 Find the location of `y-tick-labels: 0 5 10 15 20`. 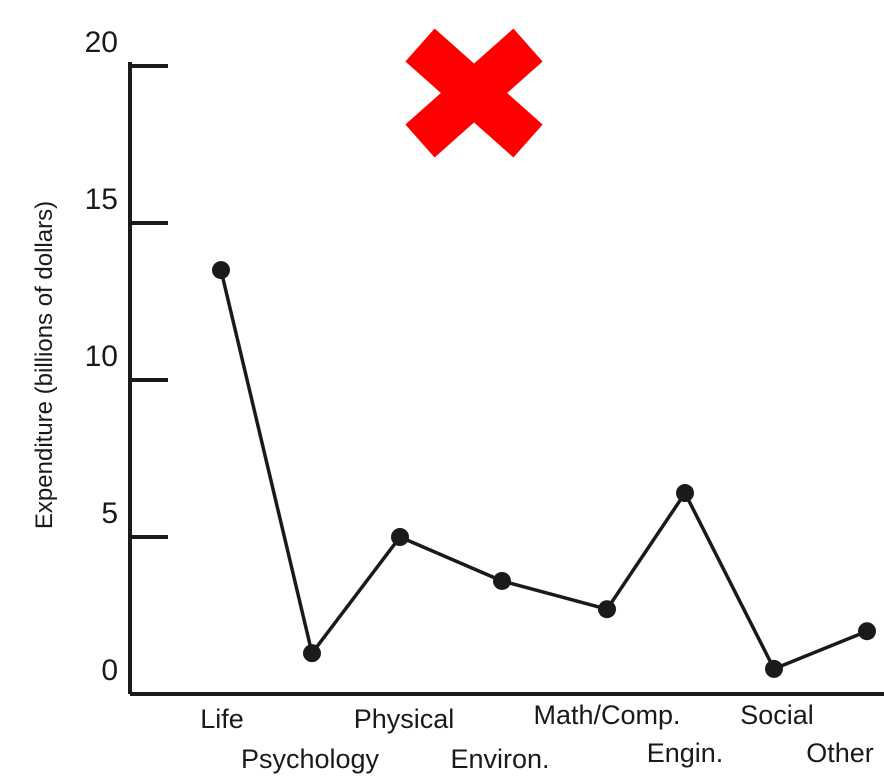

y-tick-labels: 0 5 10 15 20 is located at coordinates (101, 356).